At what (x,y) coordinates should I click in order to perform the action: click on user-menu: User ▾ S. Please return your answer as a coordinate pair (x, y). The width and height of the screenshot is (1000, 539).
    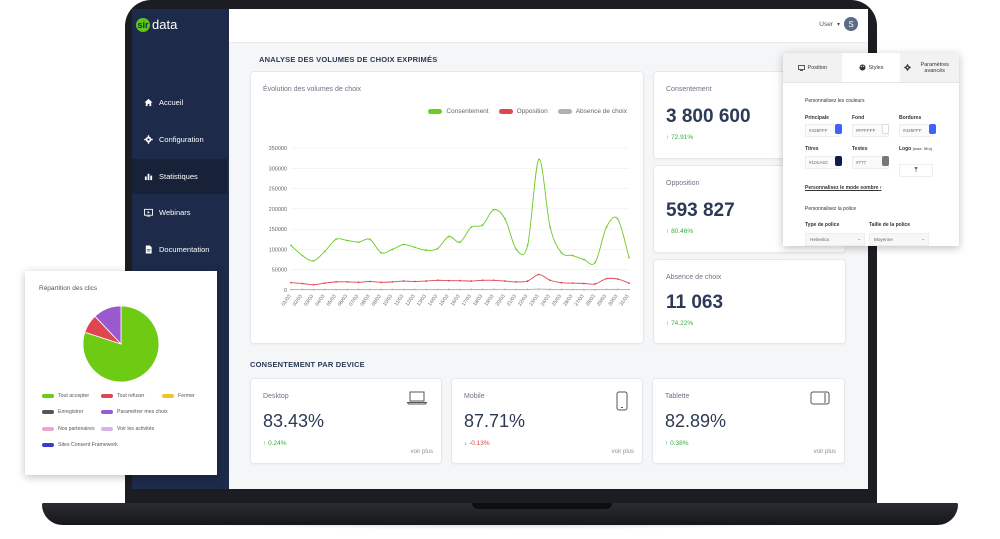
    Looking at the image, I should click on (838, 24).